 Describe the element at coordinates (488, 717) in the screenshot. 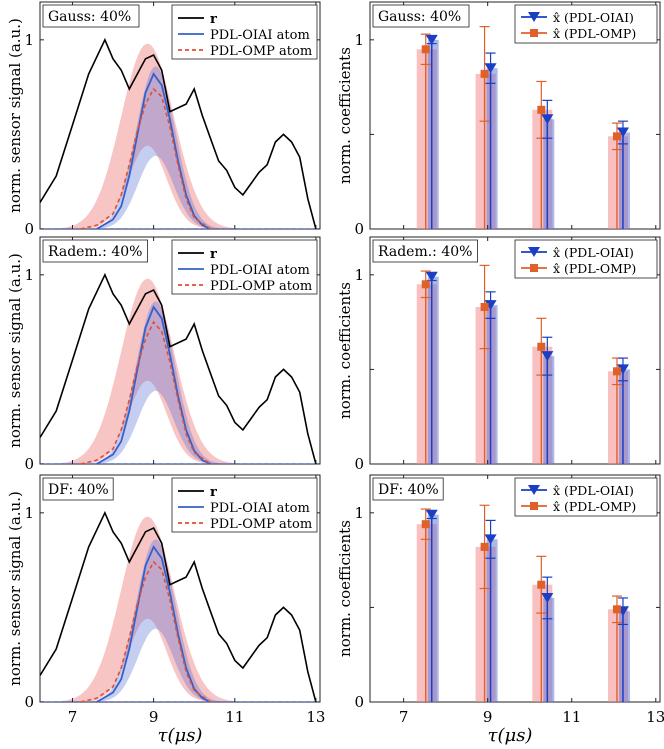

I see `x-tick-label: 9` at that location.